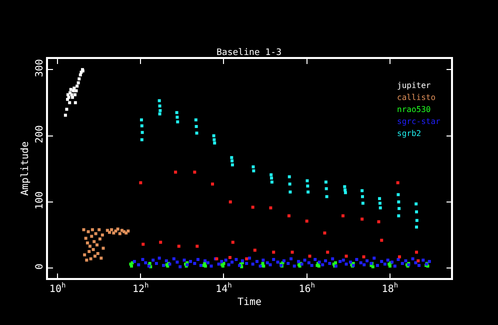 This screenshot has height=325, width=498. I want to click on y-axis-title: Amplitude, so click(25, 168).